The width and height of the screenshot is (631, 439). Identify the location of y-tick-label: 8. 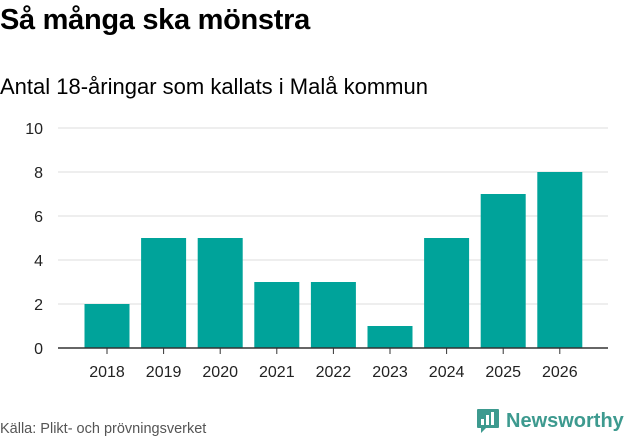
(38, 173).